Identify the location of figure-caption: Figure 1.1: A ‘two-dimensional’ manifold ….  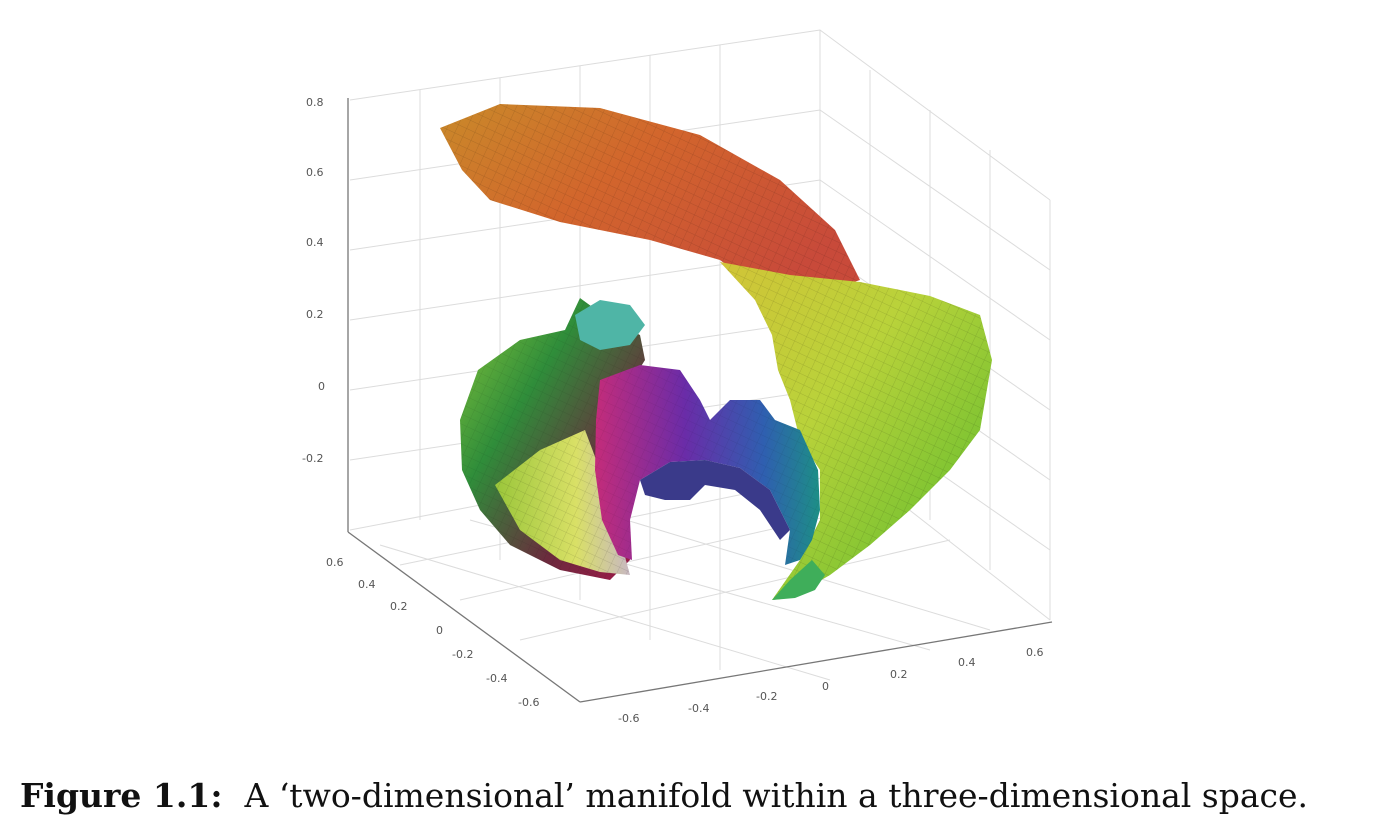
(700, 795).